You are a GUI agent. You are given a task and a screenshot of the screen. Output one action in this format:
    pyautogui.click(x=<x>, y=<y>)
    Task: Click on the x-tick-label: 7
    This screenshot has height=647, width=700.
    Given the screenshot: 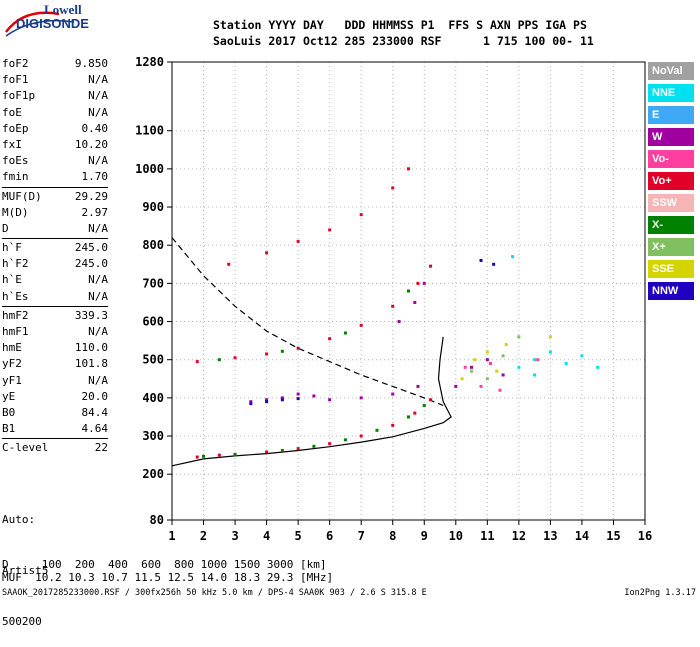 What is the action you would take?
    pyautogui.click(x=361, y=536)
    